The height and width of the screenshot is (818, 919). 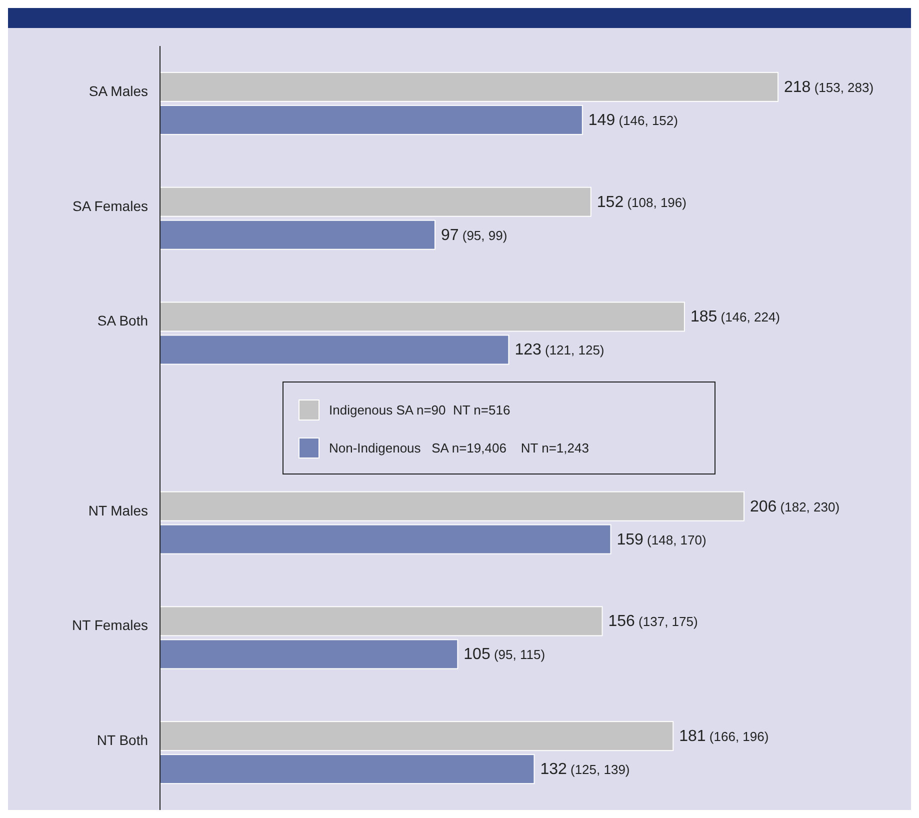 I want to click on legend-label: Indigenous SA n=90 NT n=516, so click(x=419, y=410).